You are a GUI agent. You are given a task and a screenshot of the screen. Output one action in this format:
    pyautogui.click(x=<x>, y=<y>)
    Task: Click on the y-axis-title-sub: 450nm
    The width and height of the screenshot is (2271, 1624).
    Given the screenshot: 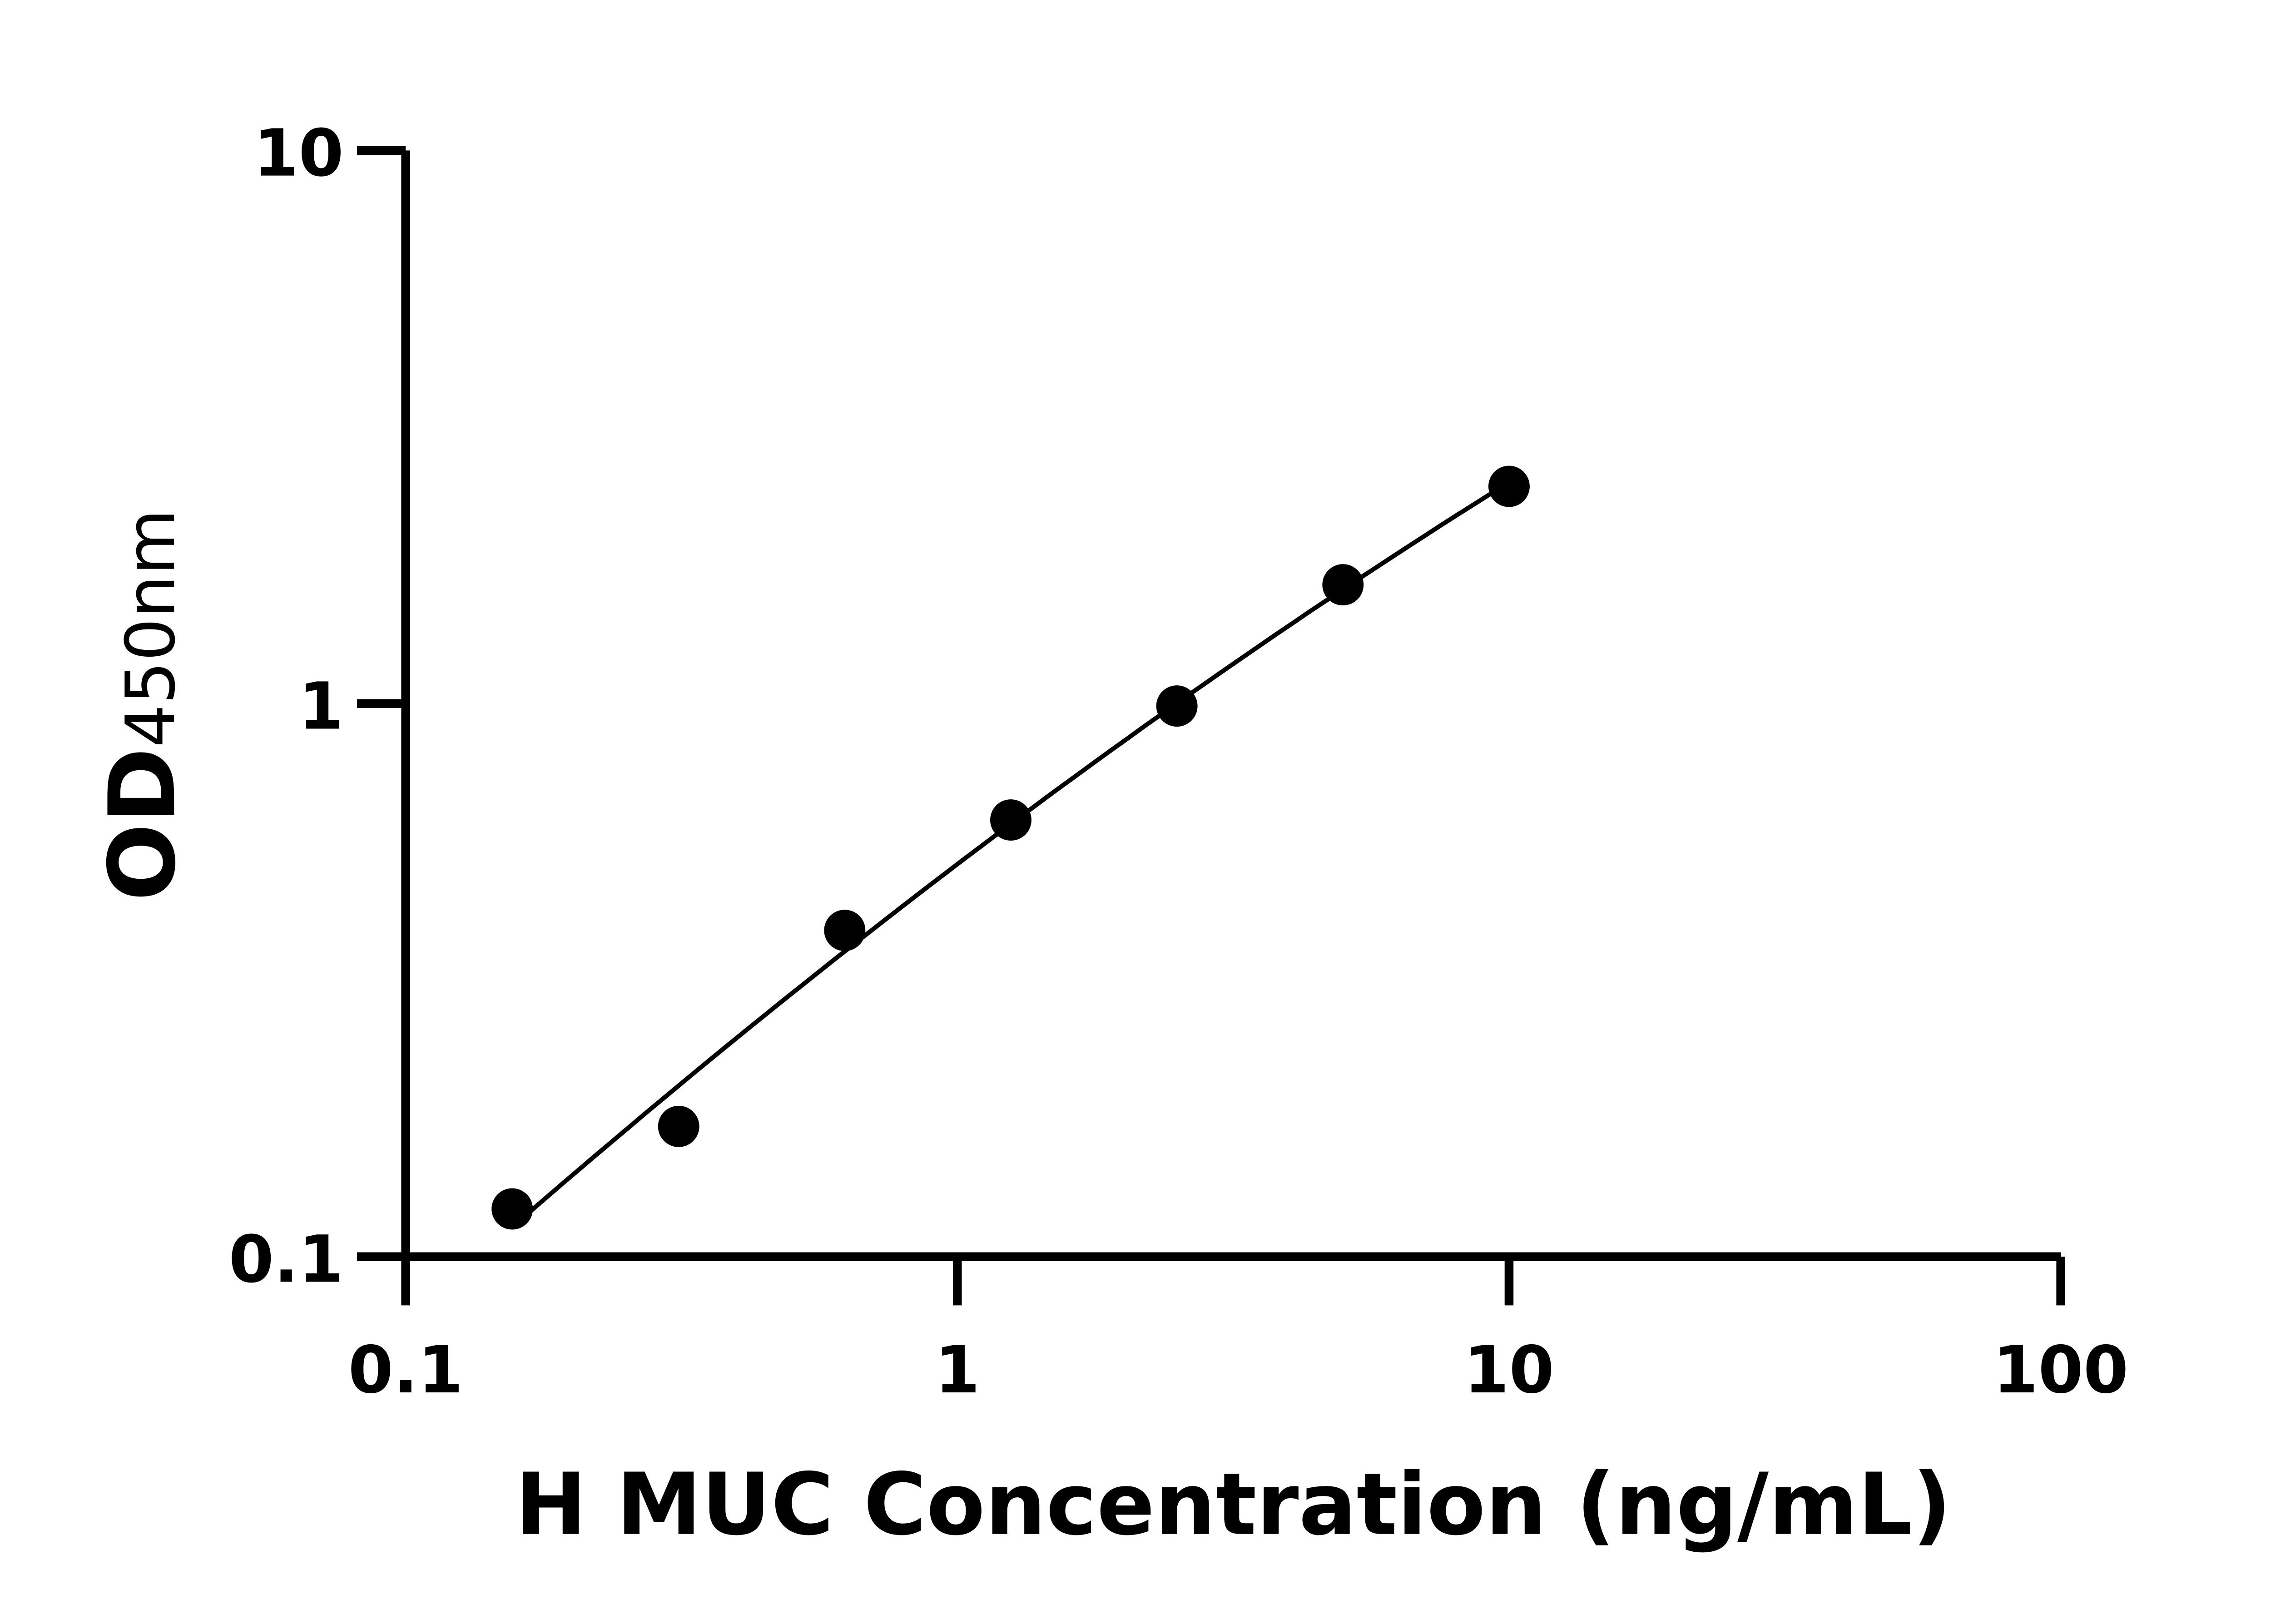 What is the action you would take?
    pyautogui.click(x=150, y=628)
    